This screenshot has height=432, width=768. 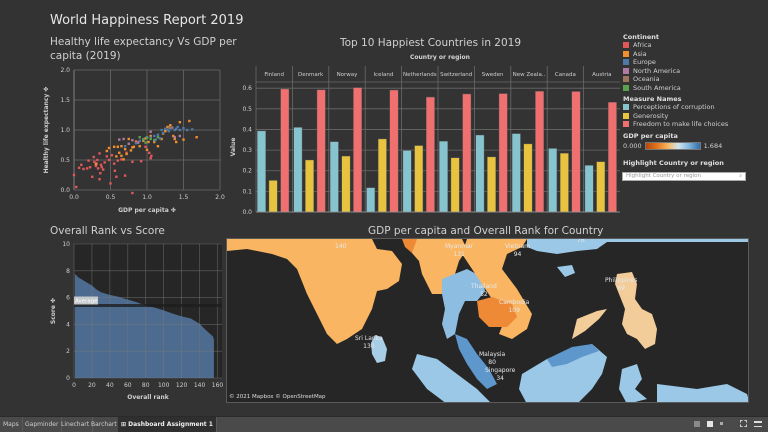 I want to click on continent-legend-item: South America, so click(x=693, y=88).